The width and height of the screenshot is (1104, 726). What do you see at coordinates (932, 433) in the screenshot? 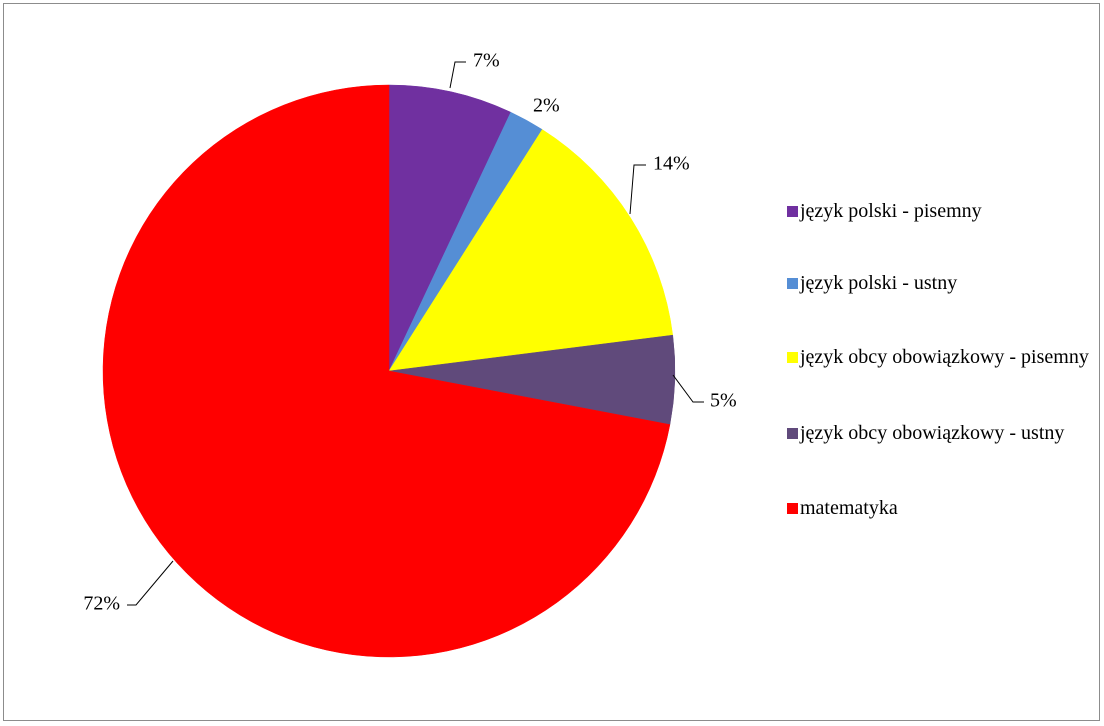
I see `legend-label: język obcy obowiązkowy - ustny` at bounding box center [932, 433].